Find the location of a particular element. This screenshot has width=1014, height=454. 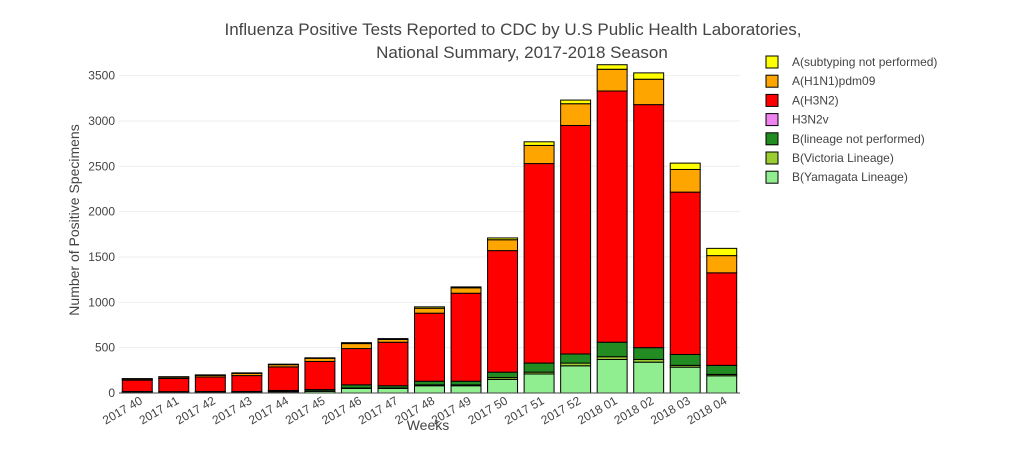

legend-label: B(Victoria Lineage) is located at coordinates (843, 158).